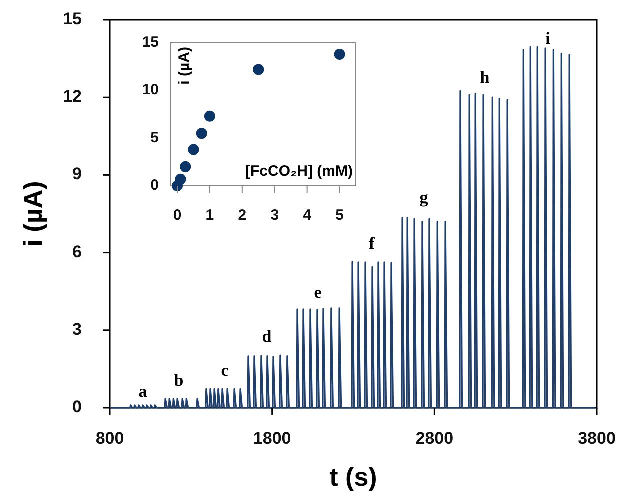  Describe the element at coordinates (307, 215) in the screenshot. I see `x-tick-label: 4` at that location.